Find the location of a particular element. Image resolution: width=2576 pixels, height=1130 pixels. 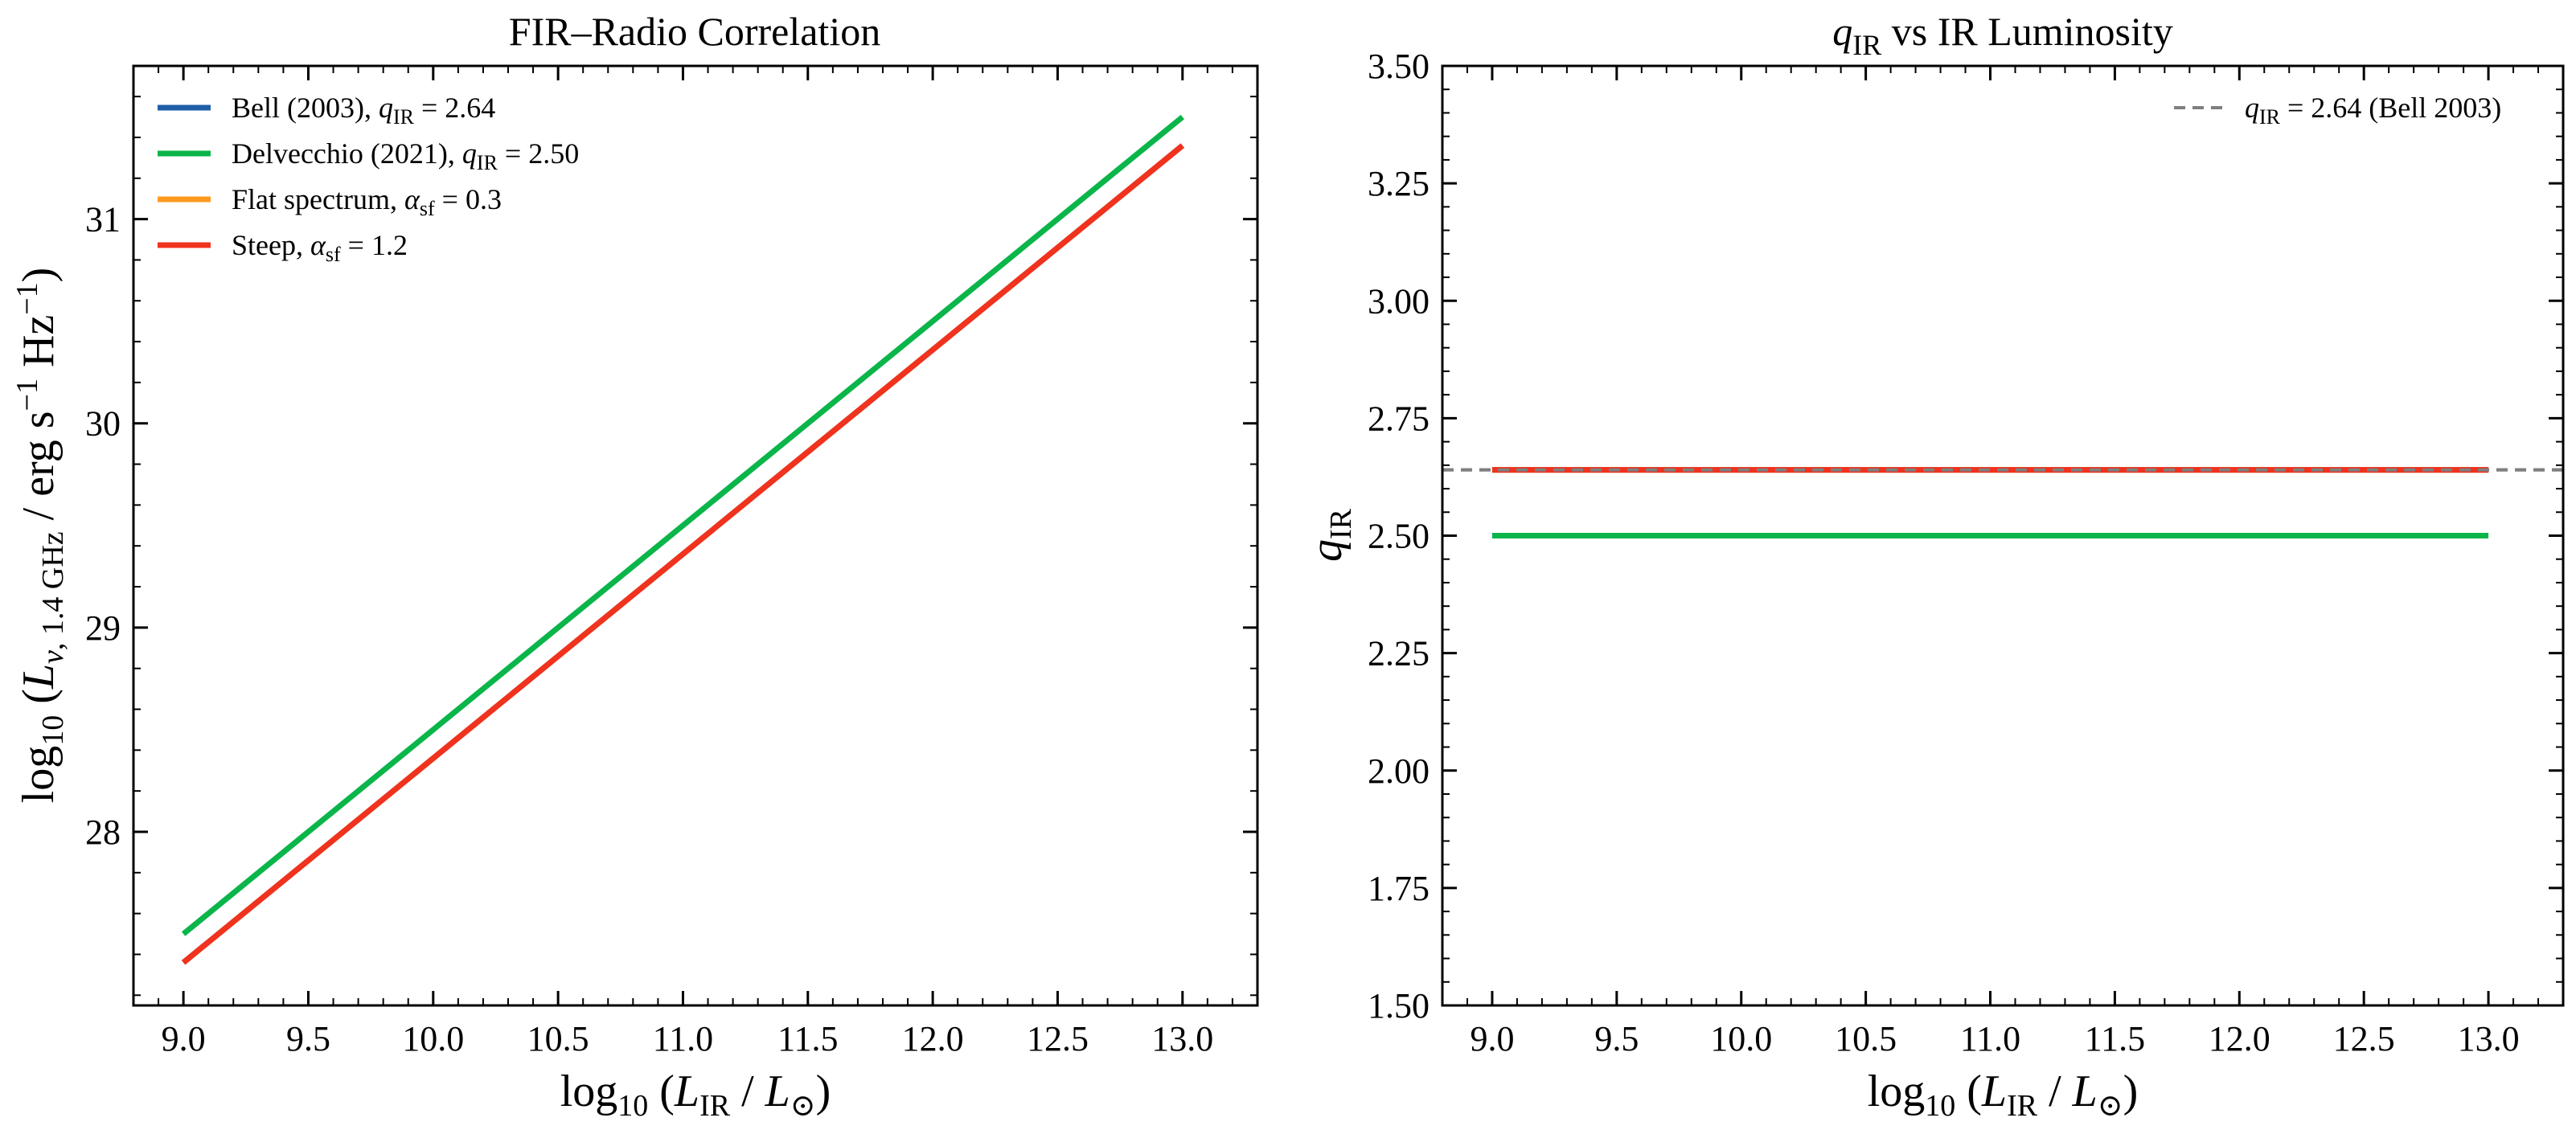

svg-text: Flat spectrum, αsf = 0.3 is located at coordinates (367, 201).